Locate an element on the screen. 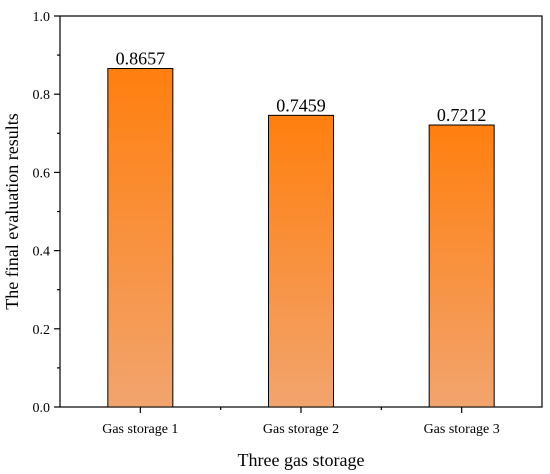 This screenshot has width=550, height=474. y-axis-title: The final evaluation results is located at coordinates (12, 211).